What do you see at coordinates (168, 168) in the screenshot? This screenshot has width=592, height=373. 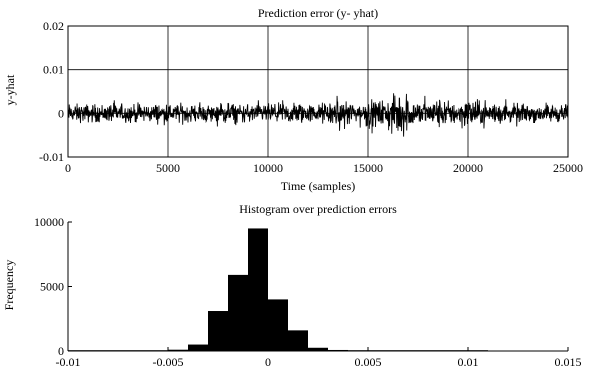 I see `x-tick-label: 5000` at bounding box center [168, 168].